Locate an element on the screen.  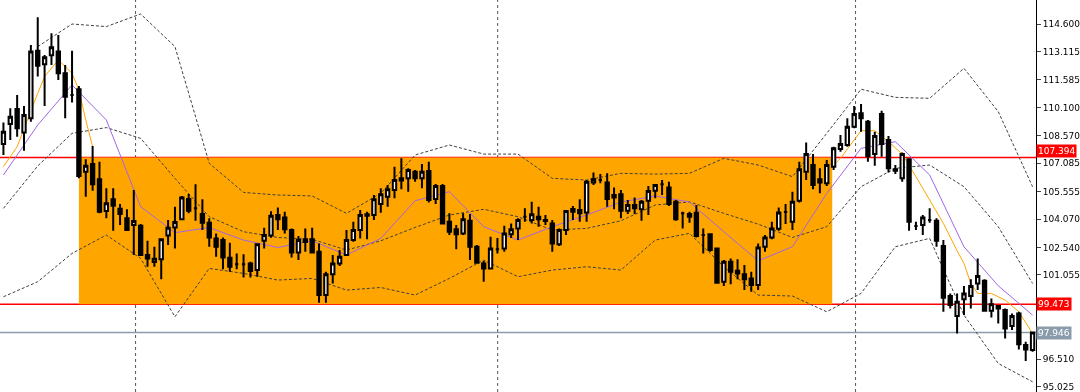
y-tick-label: 96.510 is located at coordinates (1058, 359).